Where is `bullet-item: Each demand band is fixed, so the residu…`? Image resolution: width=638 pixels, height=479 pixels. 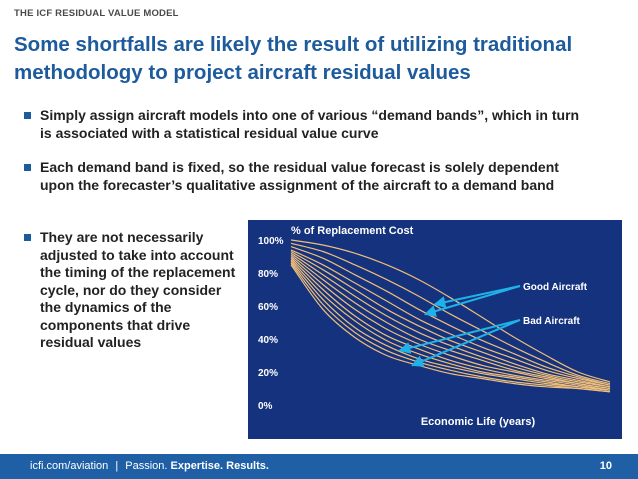 bullet-item: Each demand band is fixed, so the residu… is located at coordinates (304, 176).